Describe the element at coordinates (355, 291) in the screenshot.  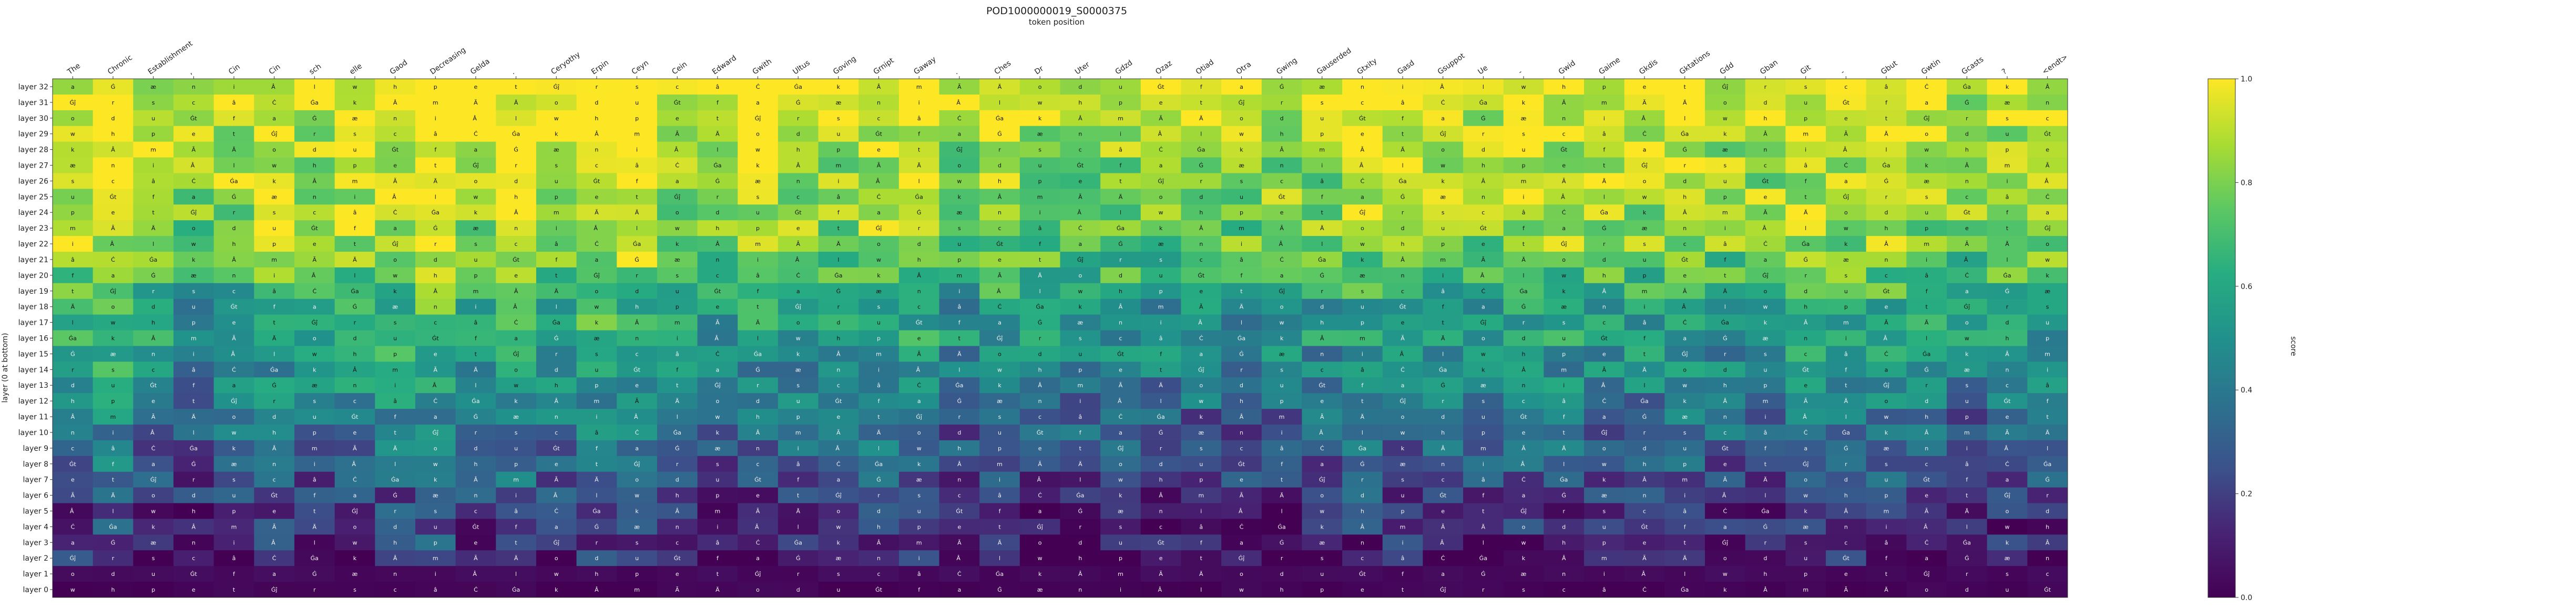
I see `cell-label: Ġa` at that location.